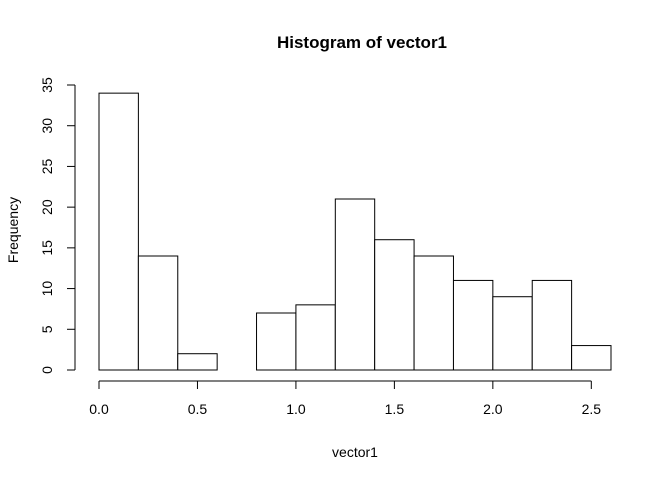 Image resolution: width=672 pixels, height=485 pixels. What do you see at coordinates (47, 329) in the screenshot?
I see `y-tick-label: 5` at bounding box center [47, 329].